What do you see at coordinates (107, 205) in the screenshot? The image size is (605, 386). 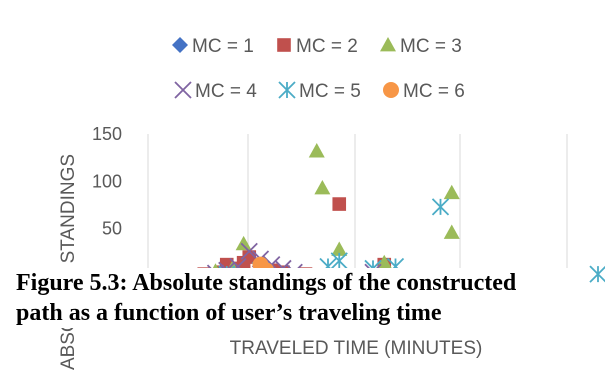 I see `y-tick-labels: 050100150` at bounding box center [107, 205].